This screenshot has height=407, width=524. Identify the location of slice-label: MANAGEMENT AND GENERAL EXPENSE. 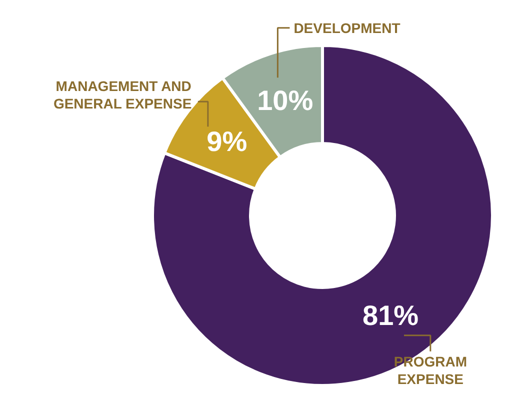
(122, 95).